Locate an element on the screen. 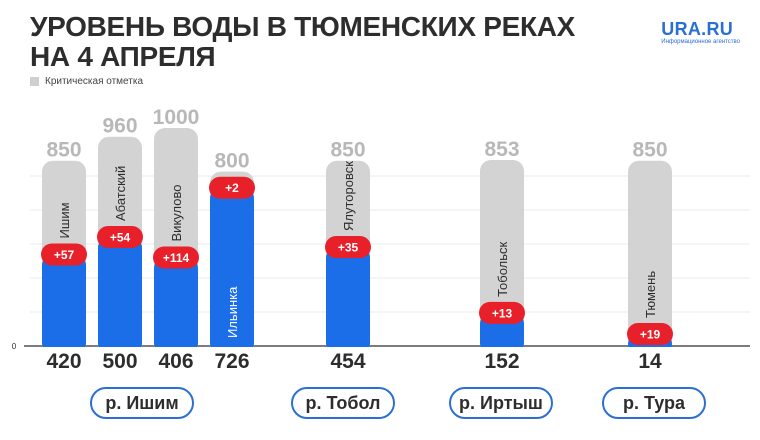 This screenshot has height=440, width=760. level-value-label: 14 is located at coordinates (650, 361).